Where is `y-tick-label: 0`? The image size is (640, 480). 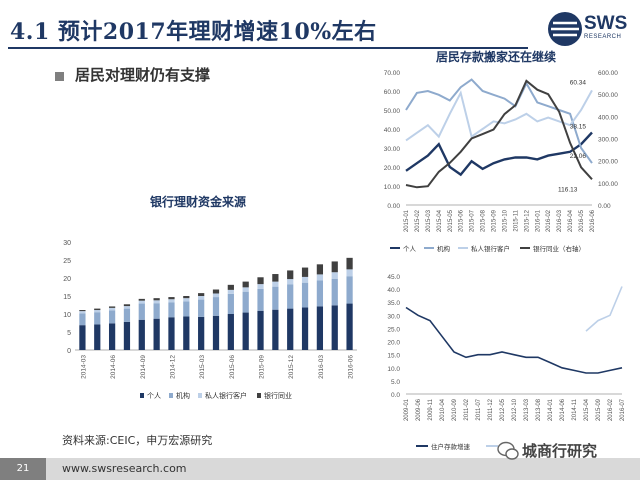 y-tick-label: 0 is located at coordinates (69, 351).